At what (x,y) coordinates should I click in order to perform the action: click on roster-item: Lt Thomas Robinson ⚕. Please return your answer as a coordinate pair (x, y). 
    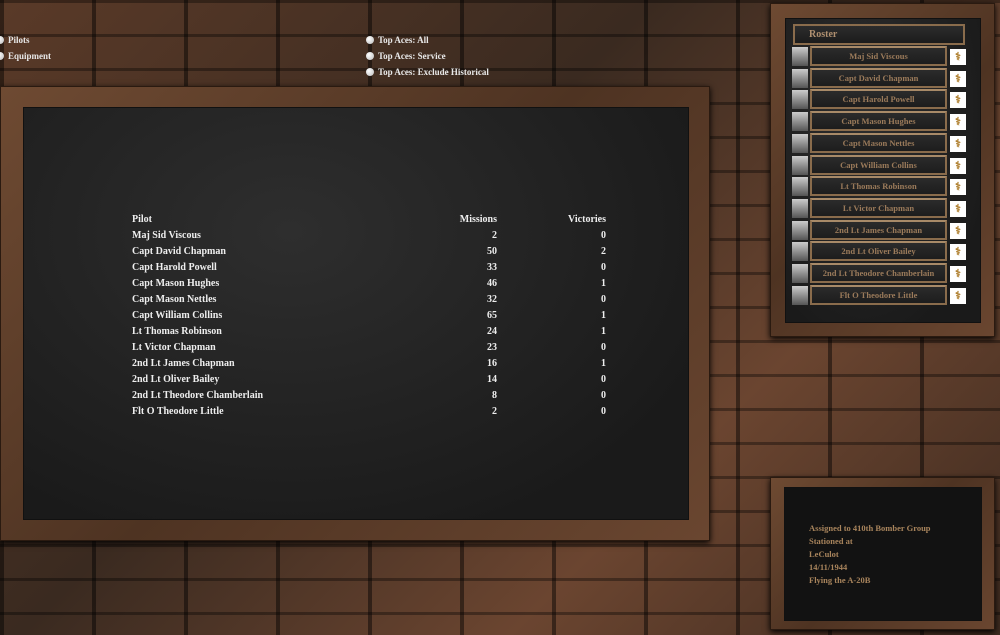
    Looking at the image, I should click on (879, 186).